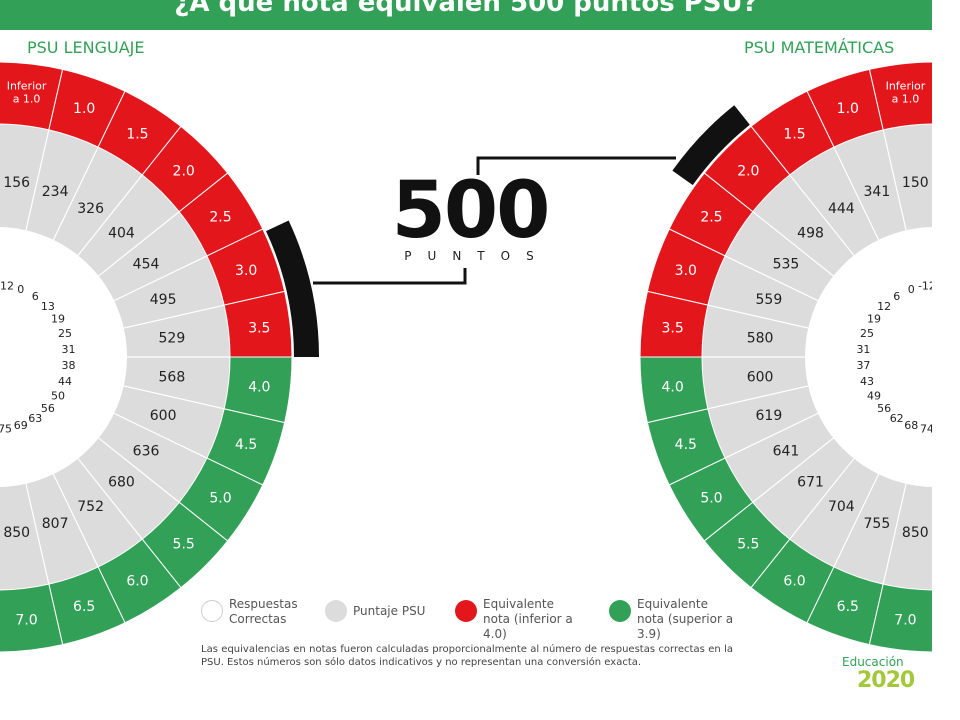 The width and height of the screenshot is (960, 720). Describe the element at coordinates (686, 445) in the screenshot. I see `matematicas-grade-label: 4.5` at that location.